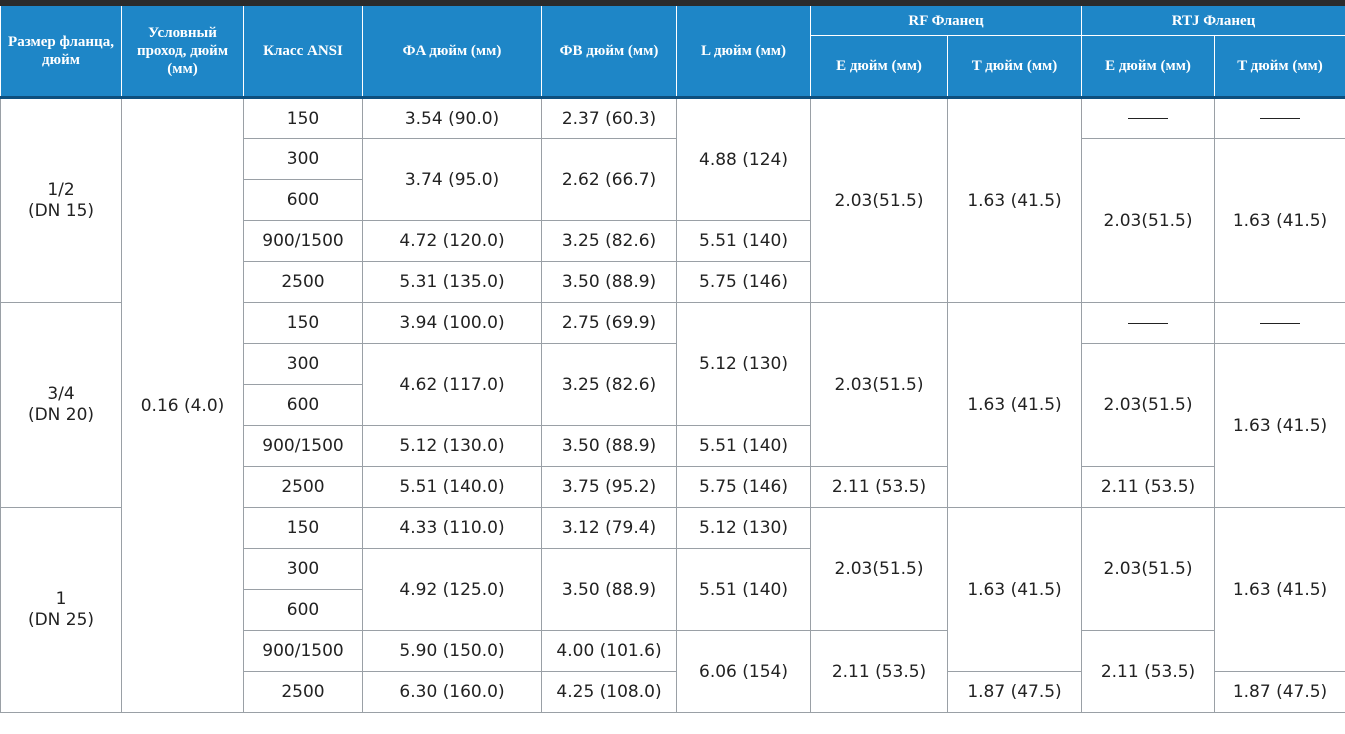 The image size is (1345, 734). What do you see at coordinates (609, 487) in the screenshot?
I see `fb-cell: 3.75 (95.2)` at bounding box center [609, 487].